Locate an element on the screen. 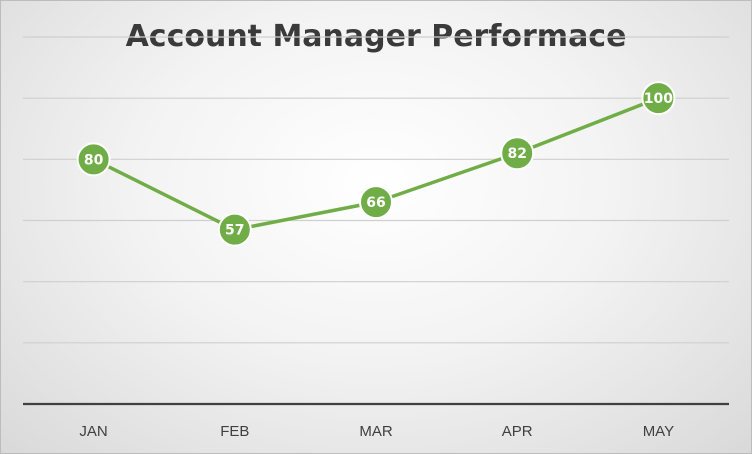  x-tick-label: JAN is located at coordinates (93, 431).